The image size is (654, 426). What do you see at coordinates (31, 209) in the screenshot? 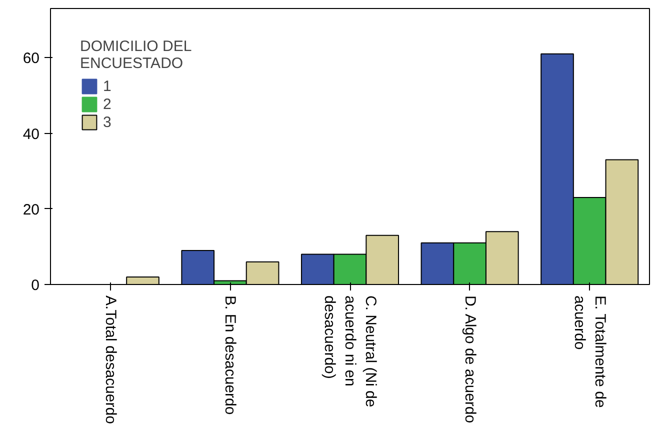
I see `y-tick-label: 20` at bounding box center [31, 209].